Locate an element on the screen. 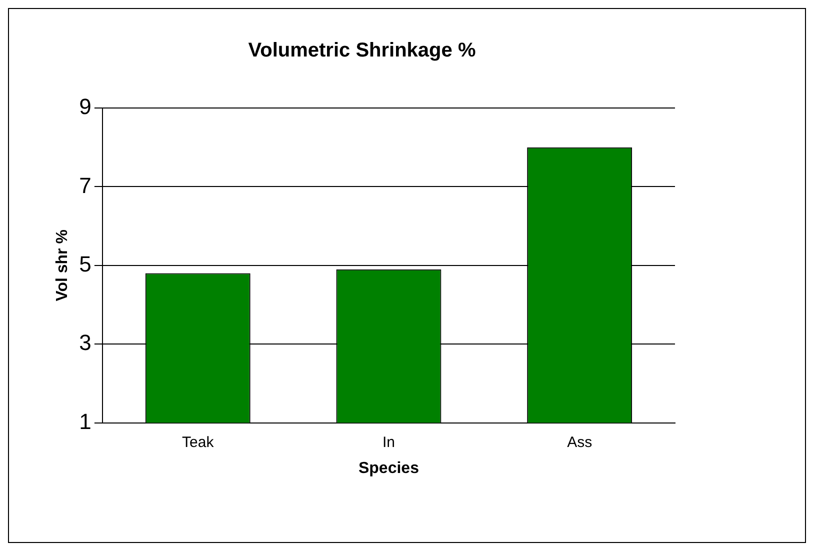  x-tick-label: Ass is located at coordinates (579, 442).